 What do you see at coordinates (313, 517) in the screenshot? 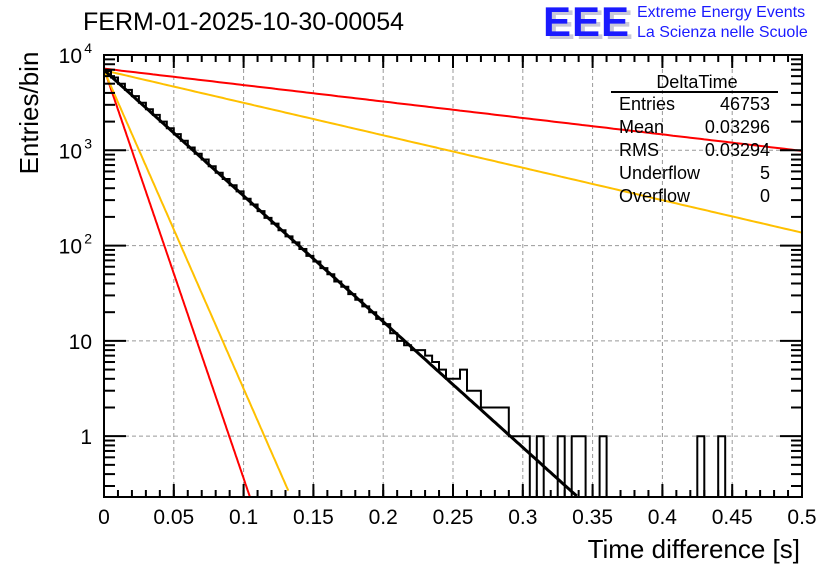
I see `x-tick-label: 0.15` at bounding box center [313, 517].